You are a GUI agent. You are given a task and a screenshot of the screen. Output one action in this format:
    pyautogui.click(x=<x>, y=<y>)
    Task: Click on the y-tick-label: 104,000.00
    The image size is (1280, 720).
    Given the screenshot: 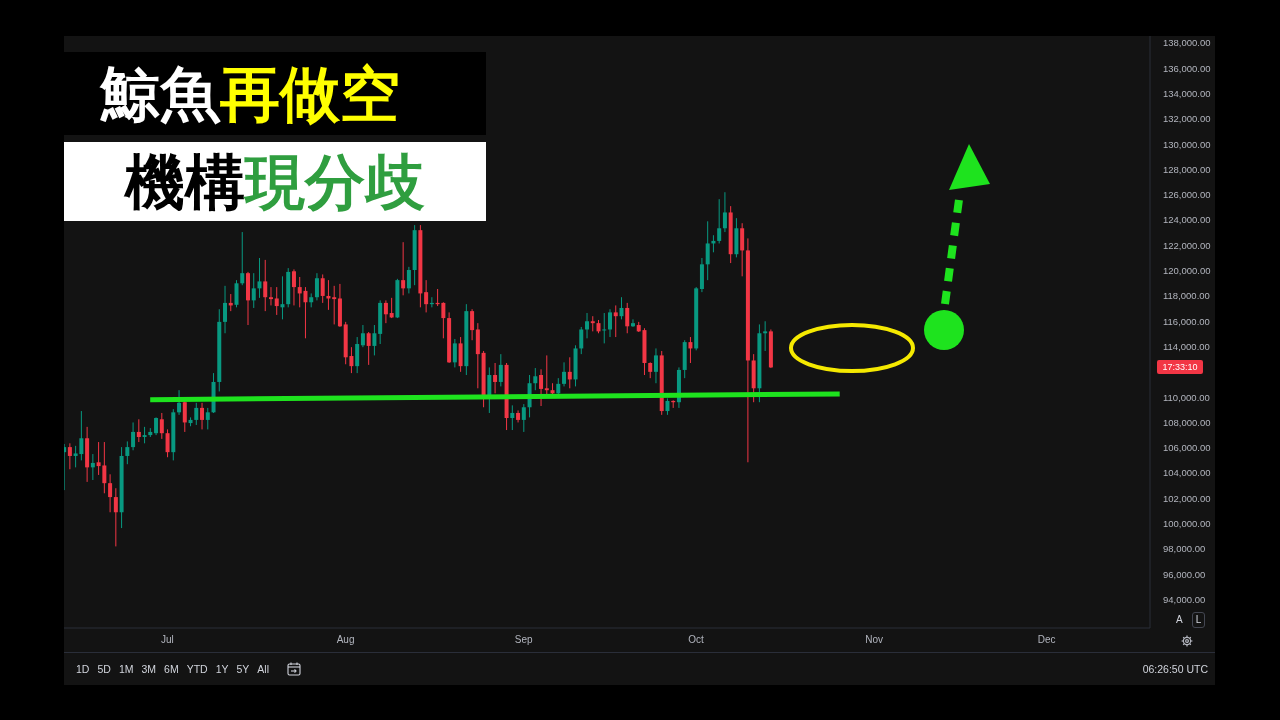 What is the action you would take?
    pyautogui.click(x=1187, y=473)
    